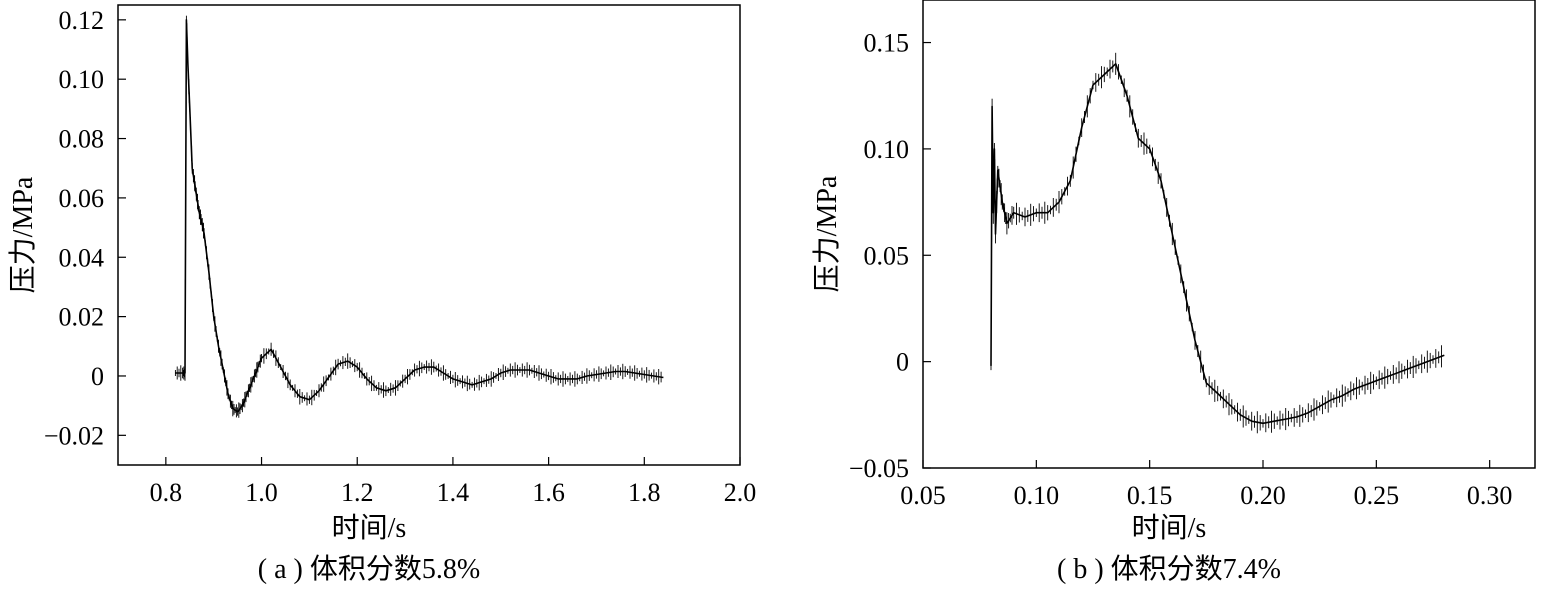 Image resolution: width=1548 pixels, height=591 pixels. What do you see at coordinates (644, 492) in the screenshot?
I see `x-tick-label: 1.8` at bounding box center [644, 492].